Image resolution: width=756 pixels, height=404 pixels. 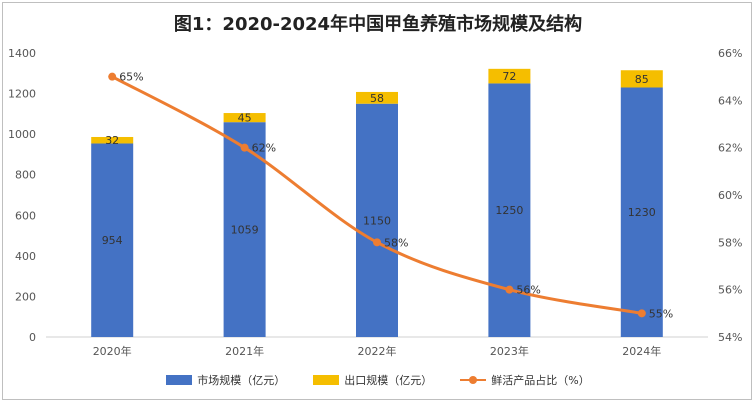 I want to click on chart-legend: 市场规模（亿元） 出口规模（亿元） 鲜活产品占比（%）, so click(x=378, y=380).